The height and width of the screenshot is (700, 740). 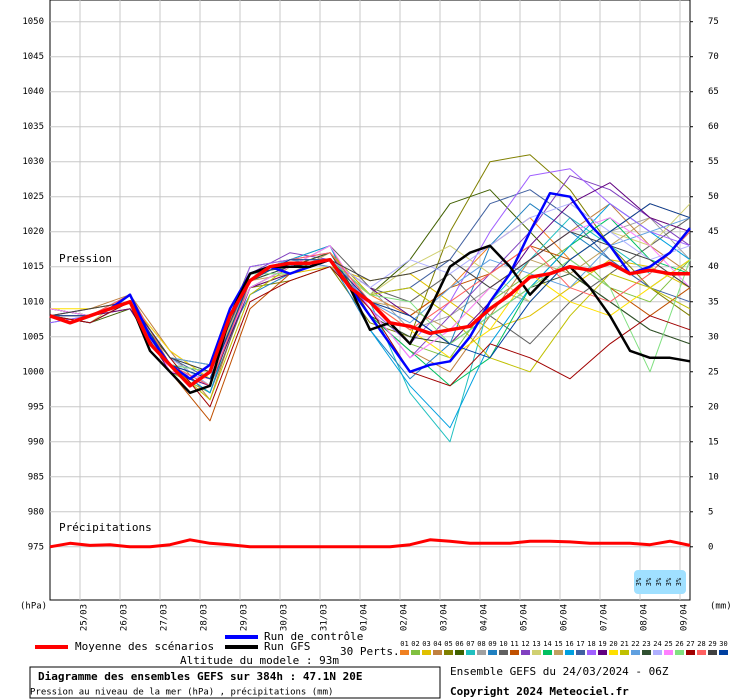 I want to click on legend-label: 21, so click(x=624, y=644).